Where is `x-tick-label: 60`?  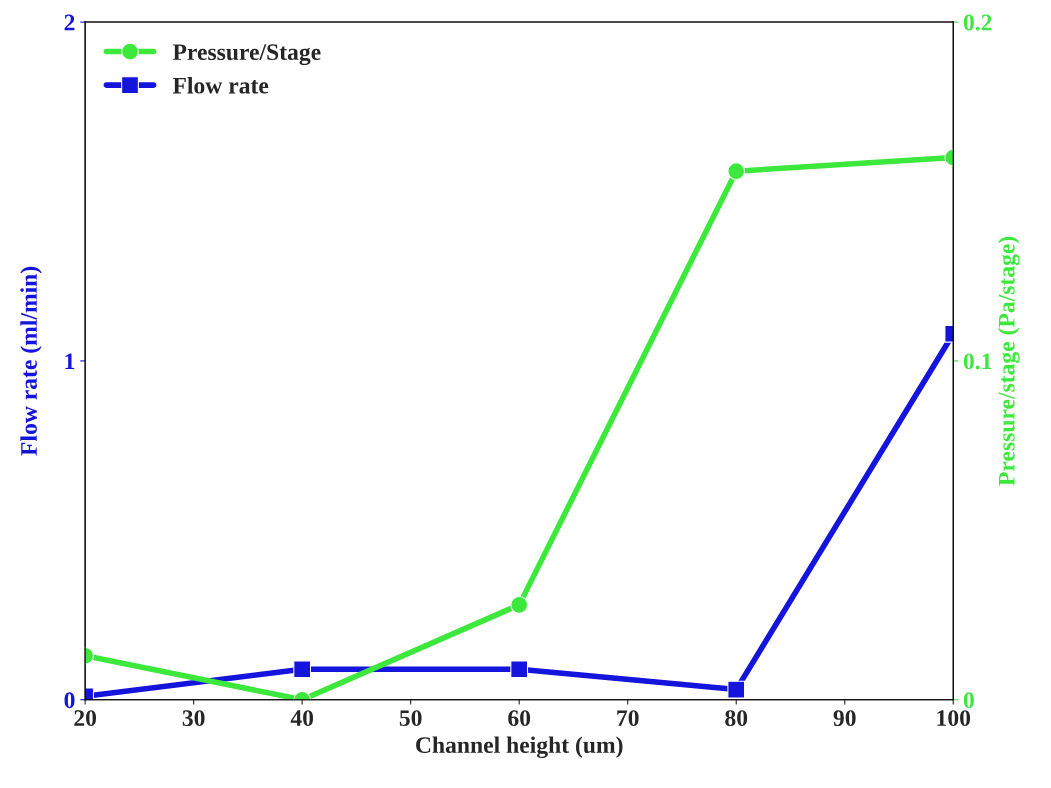 x-tick-label: 60 is located at coordinates (519, 718).